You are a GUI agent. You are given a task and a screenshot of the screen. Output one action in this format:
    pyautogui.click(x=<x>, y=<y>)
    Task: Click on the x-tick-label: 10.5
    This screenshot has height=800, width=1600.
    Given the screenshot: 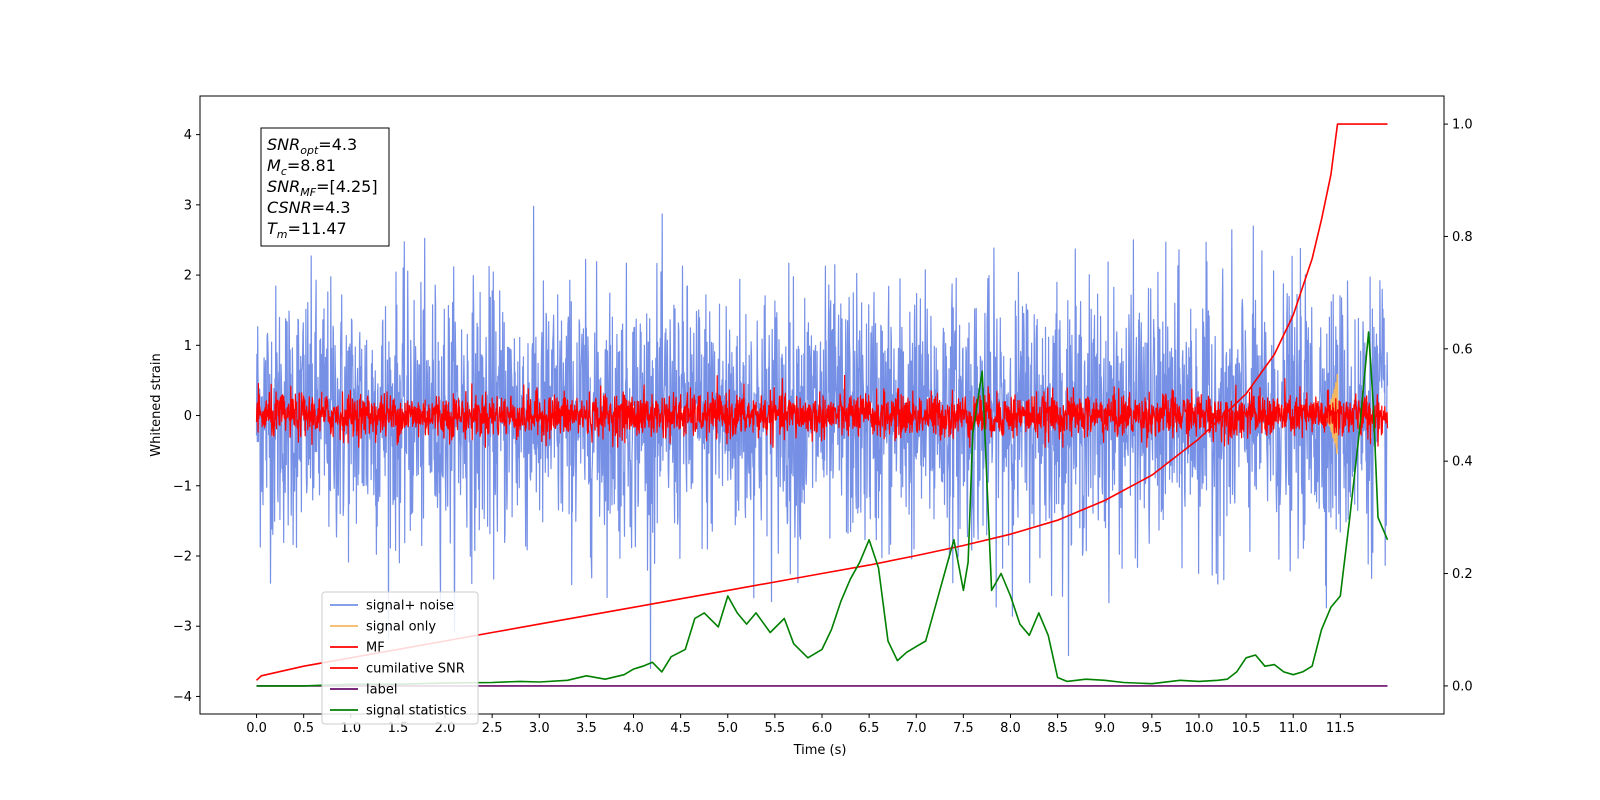 What is the action you would take?
    pyautogui.click(x=1246, y=728)
    